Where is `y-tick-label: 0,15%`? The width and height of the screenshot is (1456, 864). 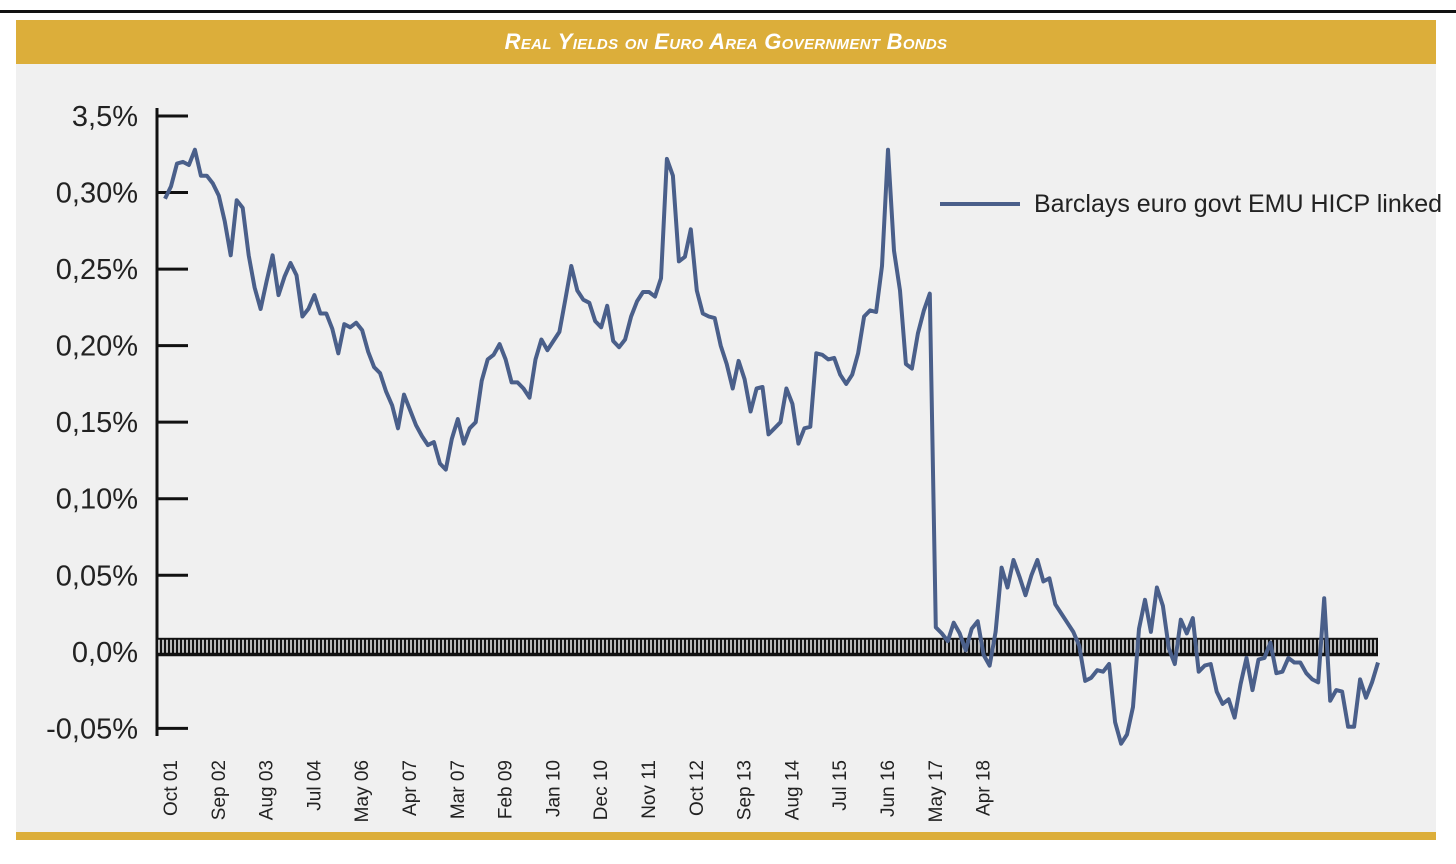
y-tick-label: 0,15% is located at coordinates (97, 423).